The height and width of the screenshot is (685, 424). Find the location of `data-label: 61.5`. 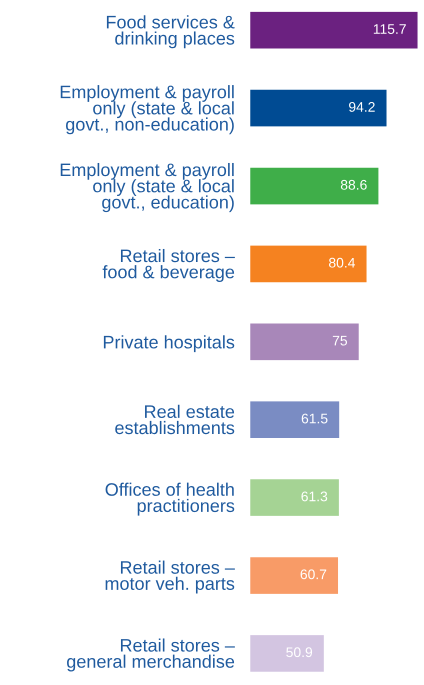

data-label: 61.5 is located at coordinates (315, 419).